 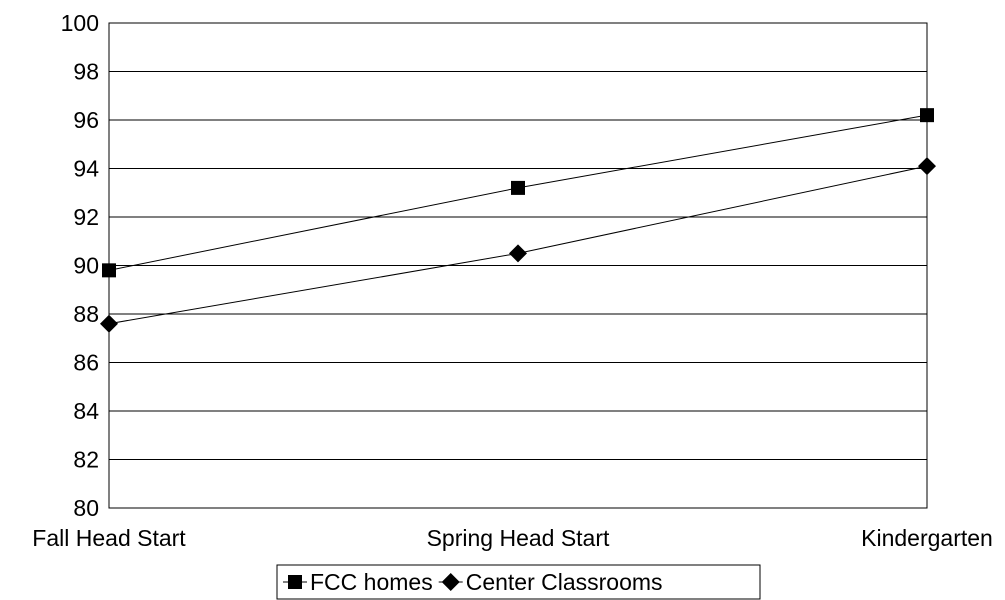 I want to click on legend: FCC homes Center Classrooms, so click(x=518, y=582).